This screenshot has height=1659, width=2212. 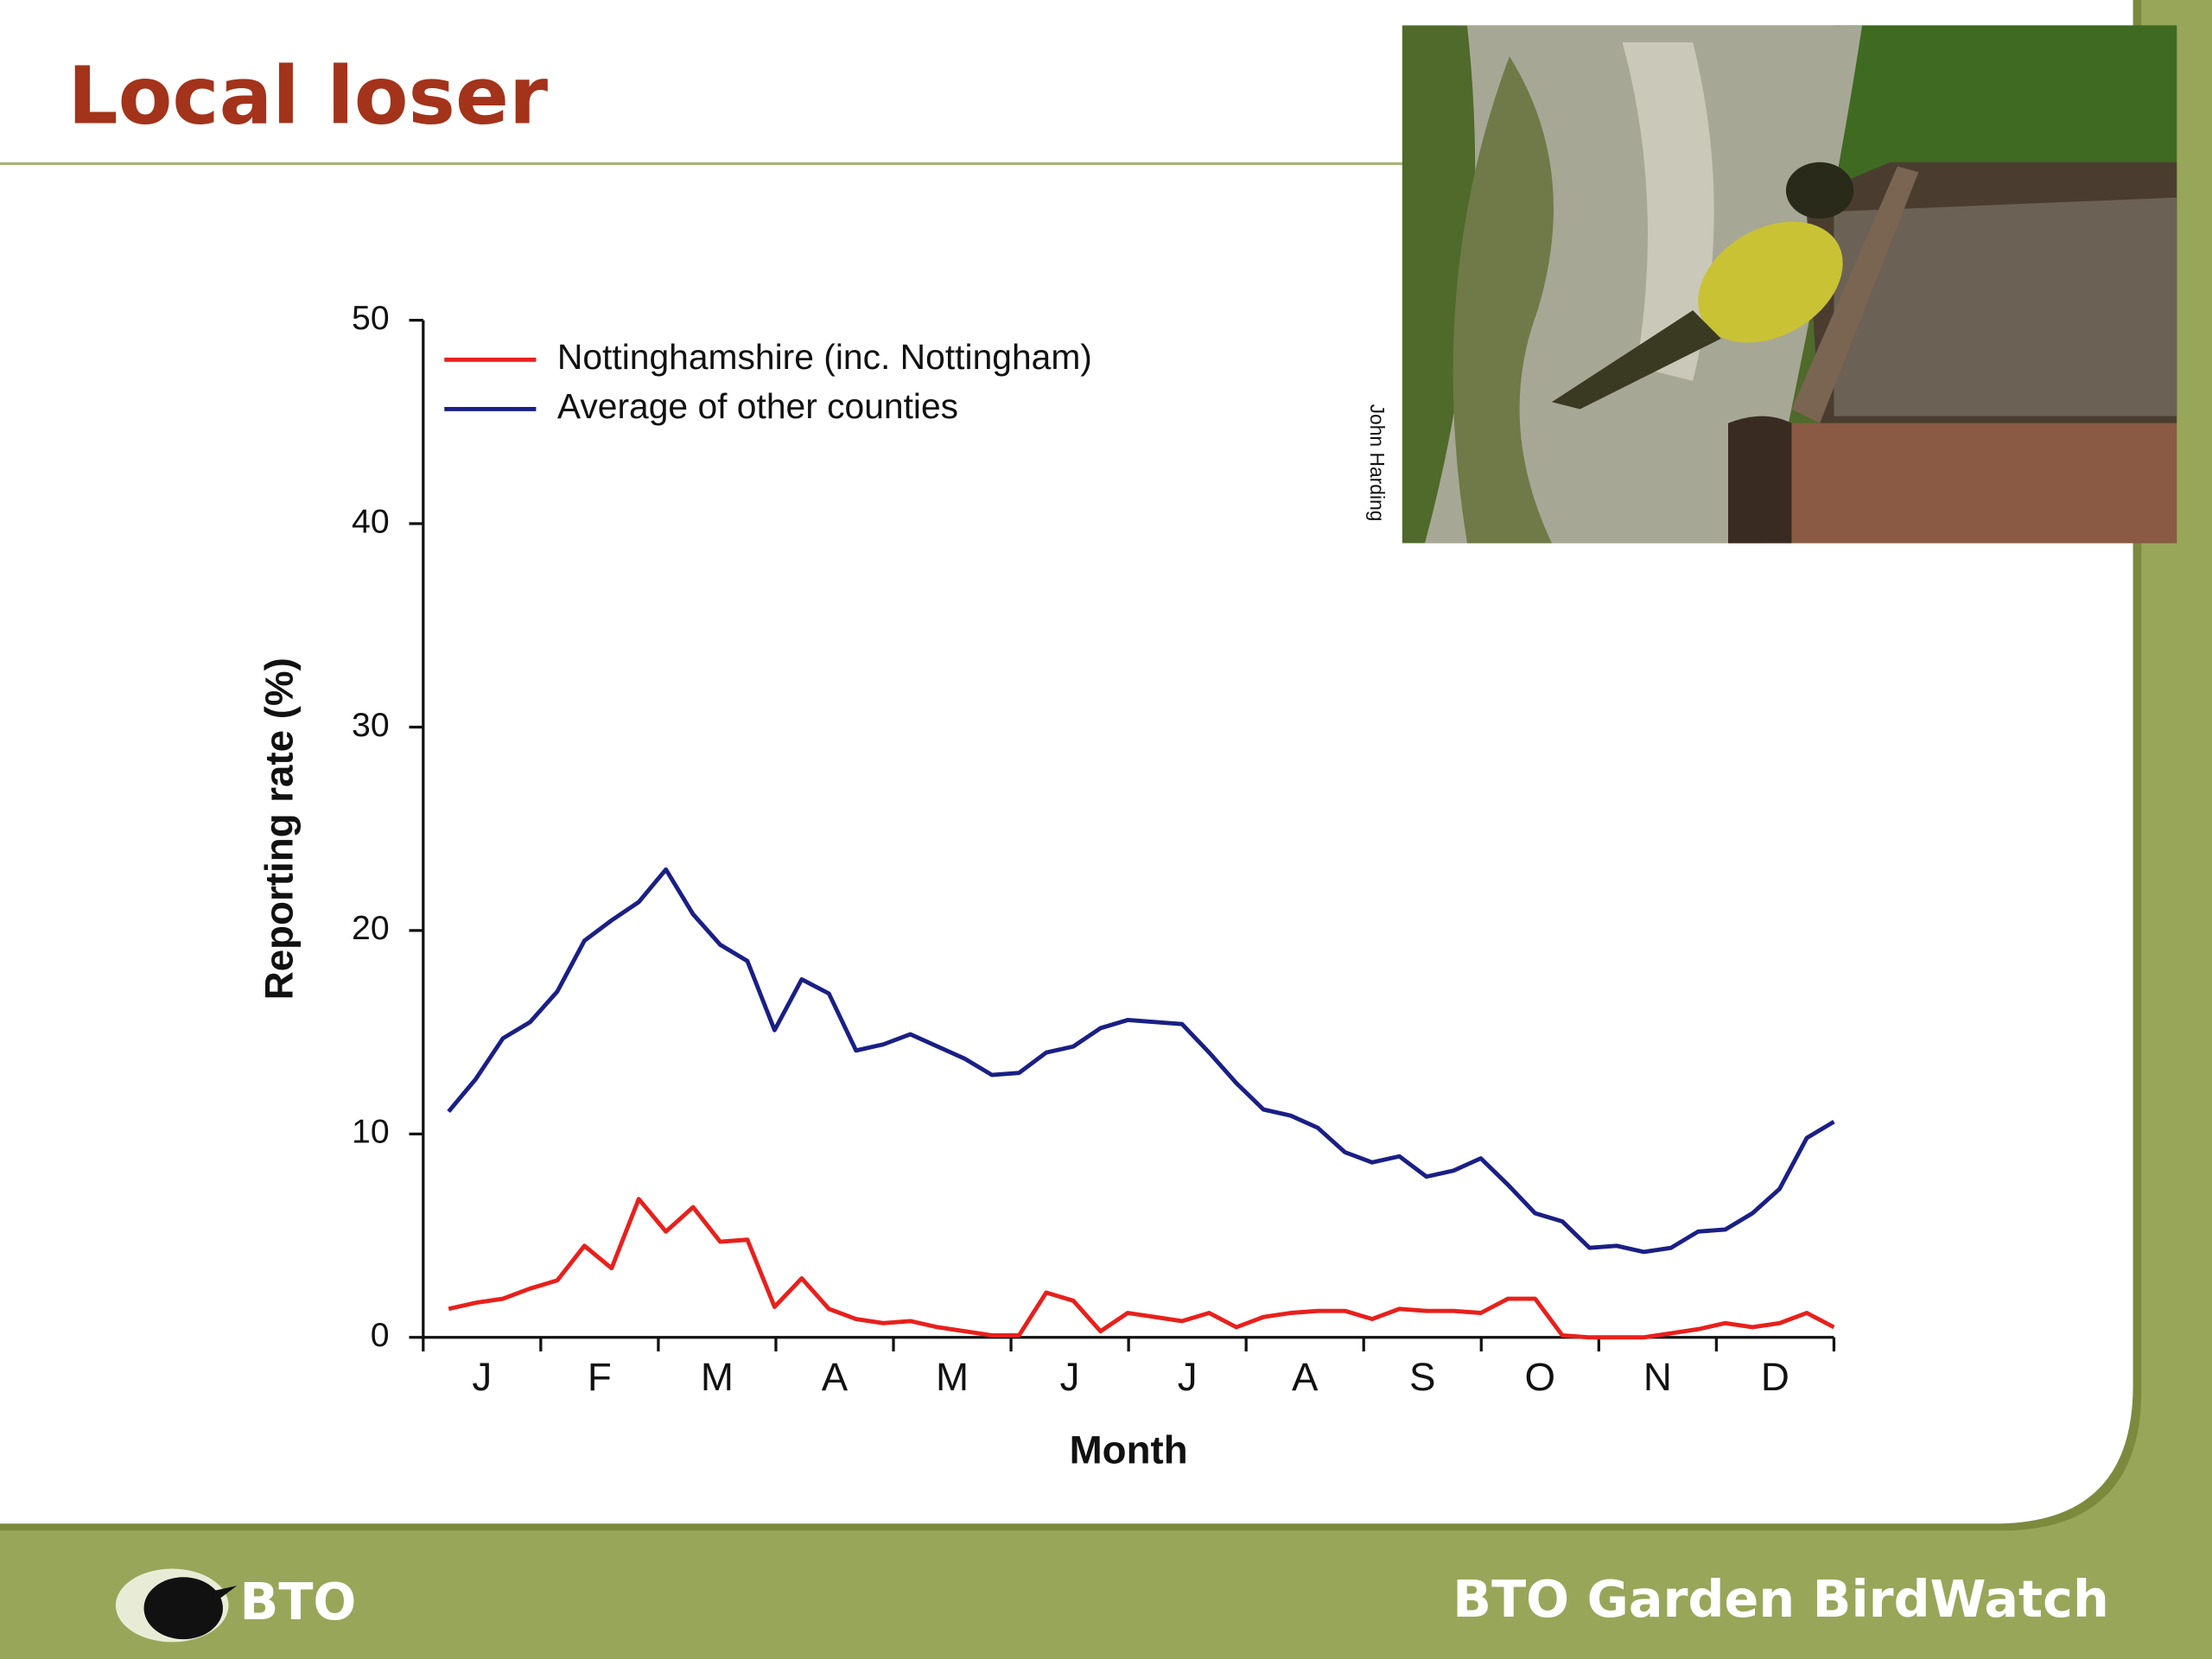 What do you see at coordinates (1775, 1377) in the screenshot?
I see `x-tick-label: D` at bounding box center [1775, 1377].